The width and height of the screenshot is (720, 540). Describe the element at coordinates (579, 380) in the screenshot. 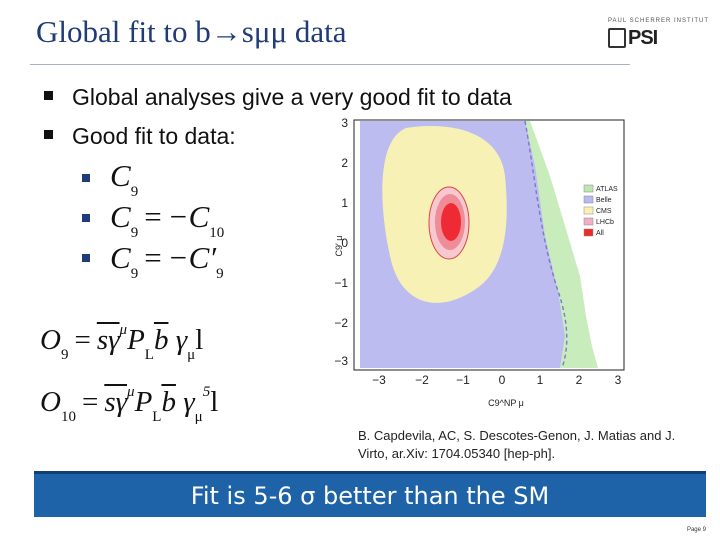

I see `x-tick-2: 2` at that location.